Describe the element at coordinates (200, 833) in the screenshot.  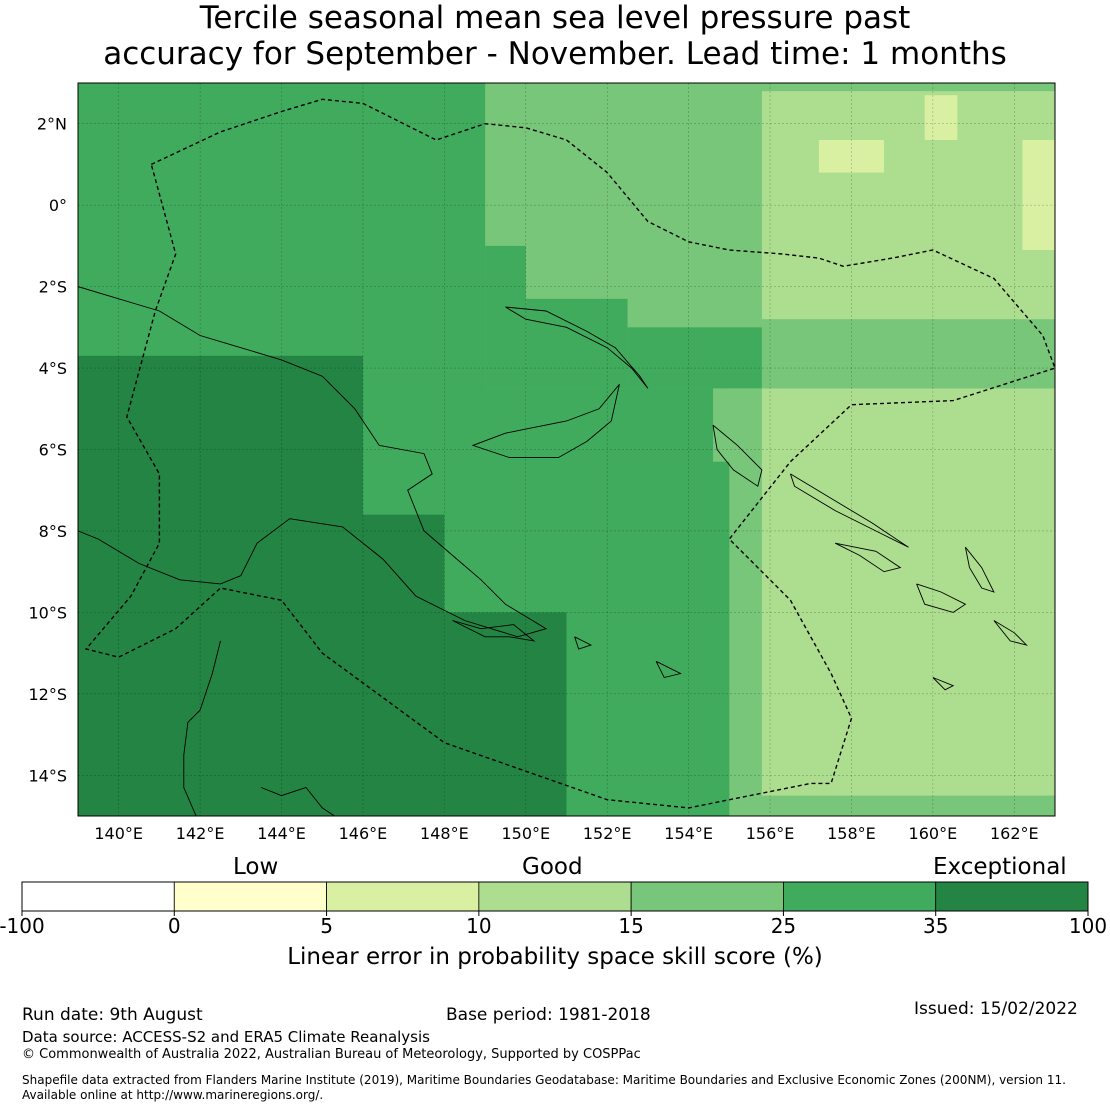
I see `lon-tick-label: 142°E` at that location.